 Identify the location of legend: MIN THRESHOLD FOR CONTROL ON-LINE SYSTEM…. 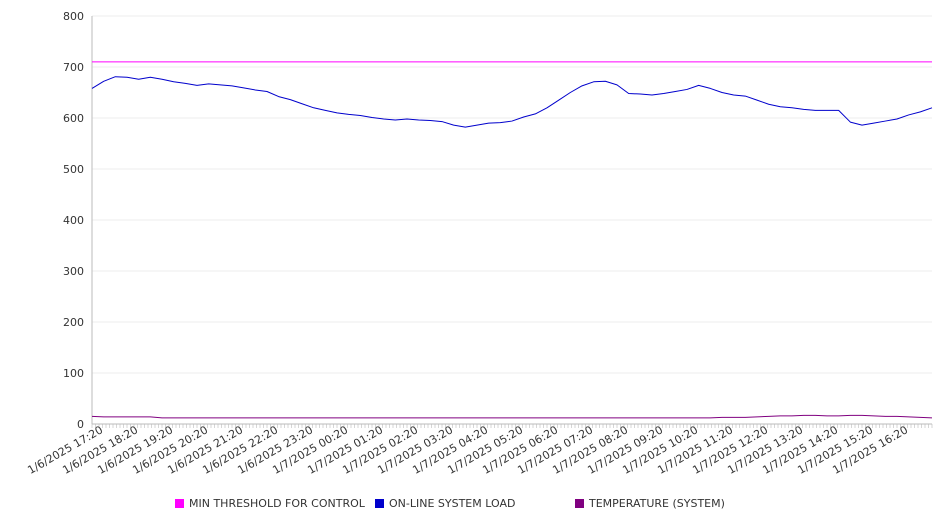
(473, 507).